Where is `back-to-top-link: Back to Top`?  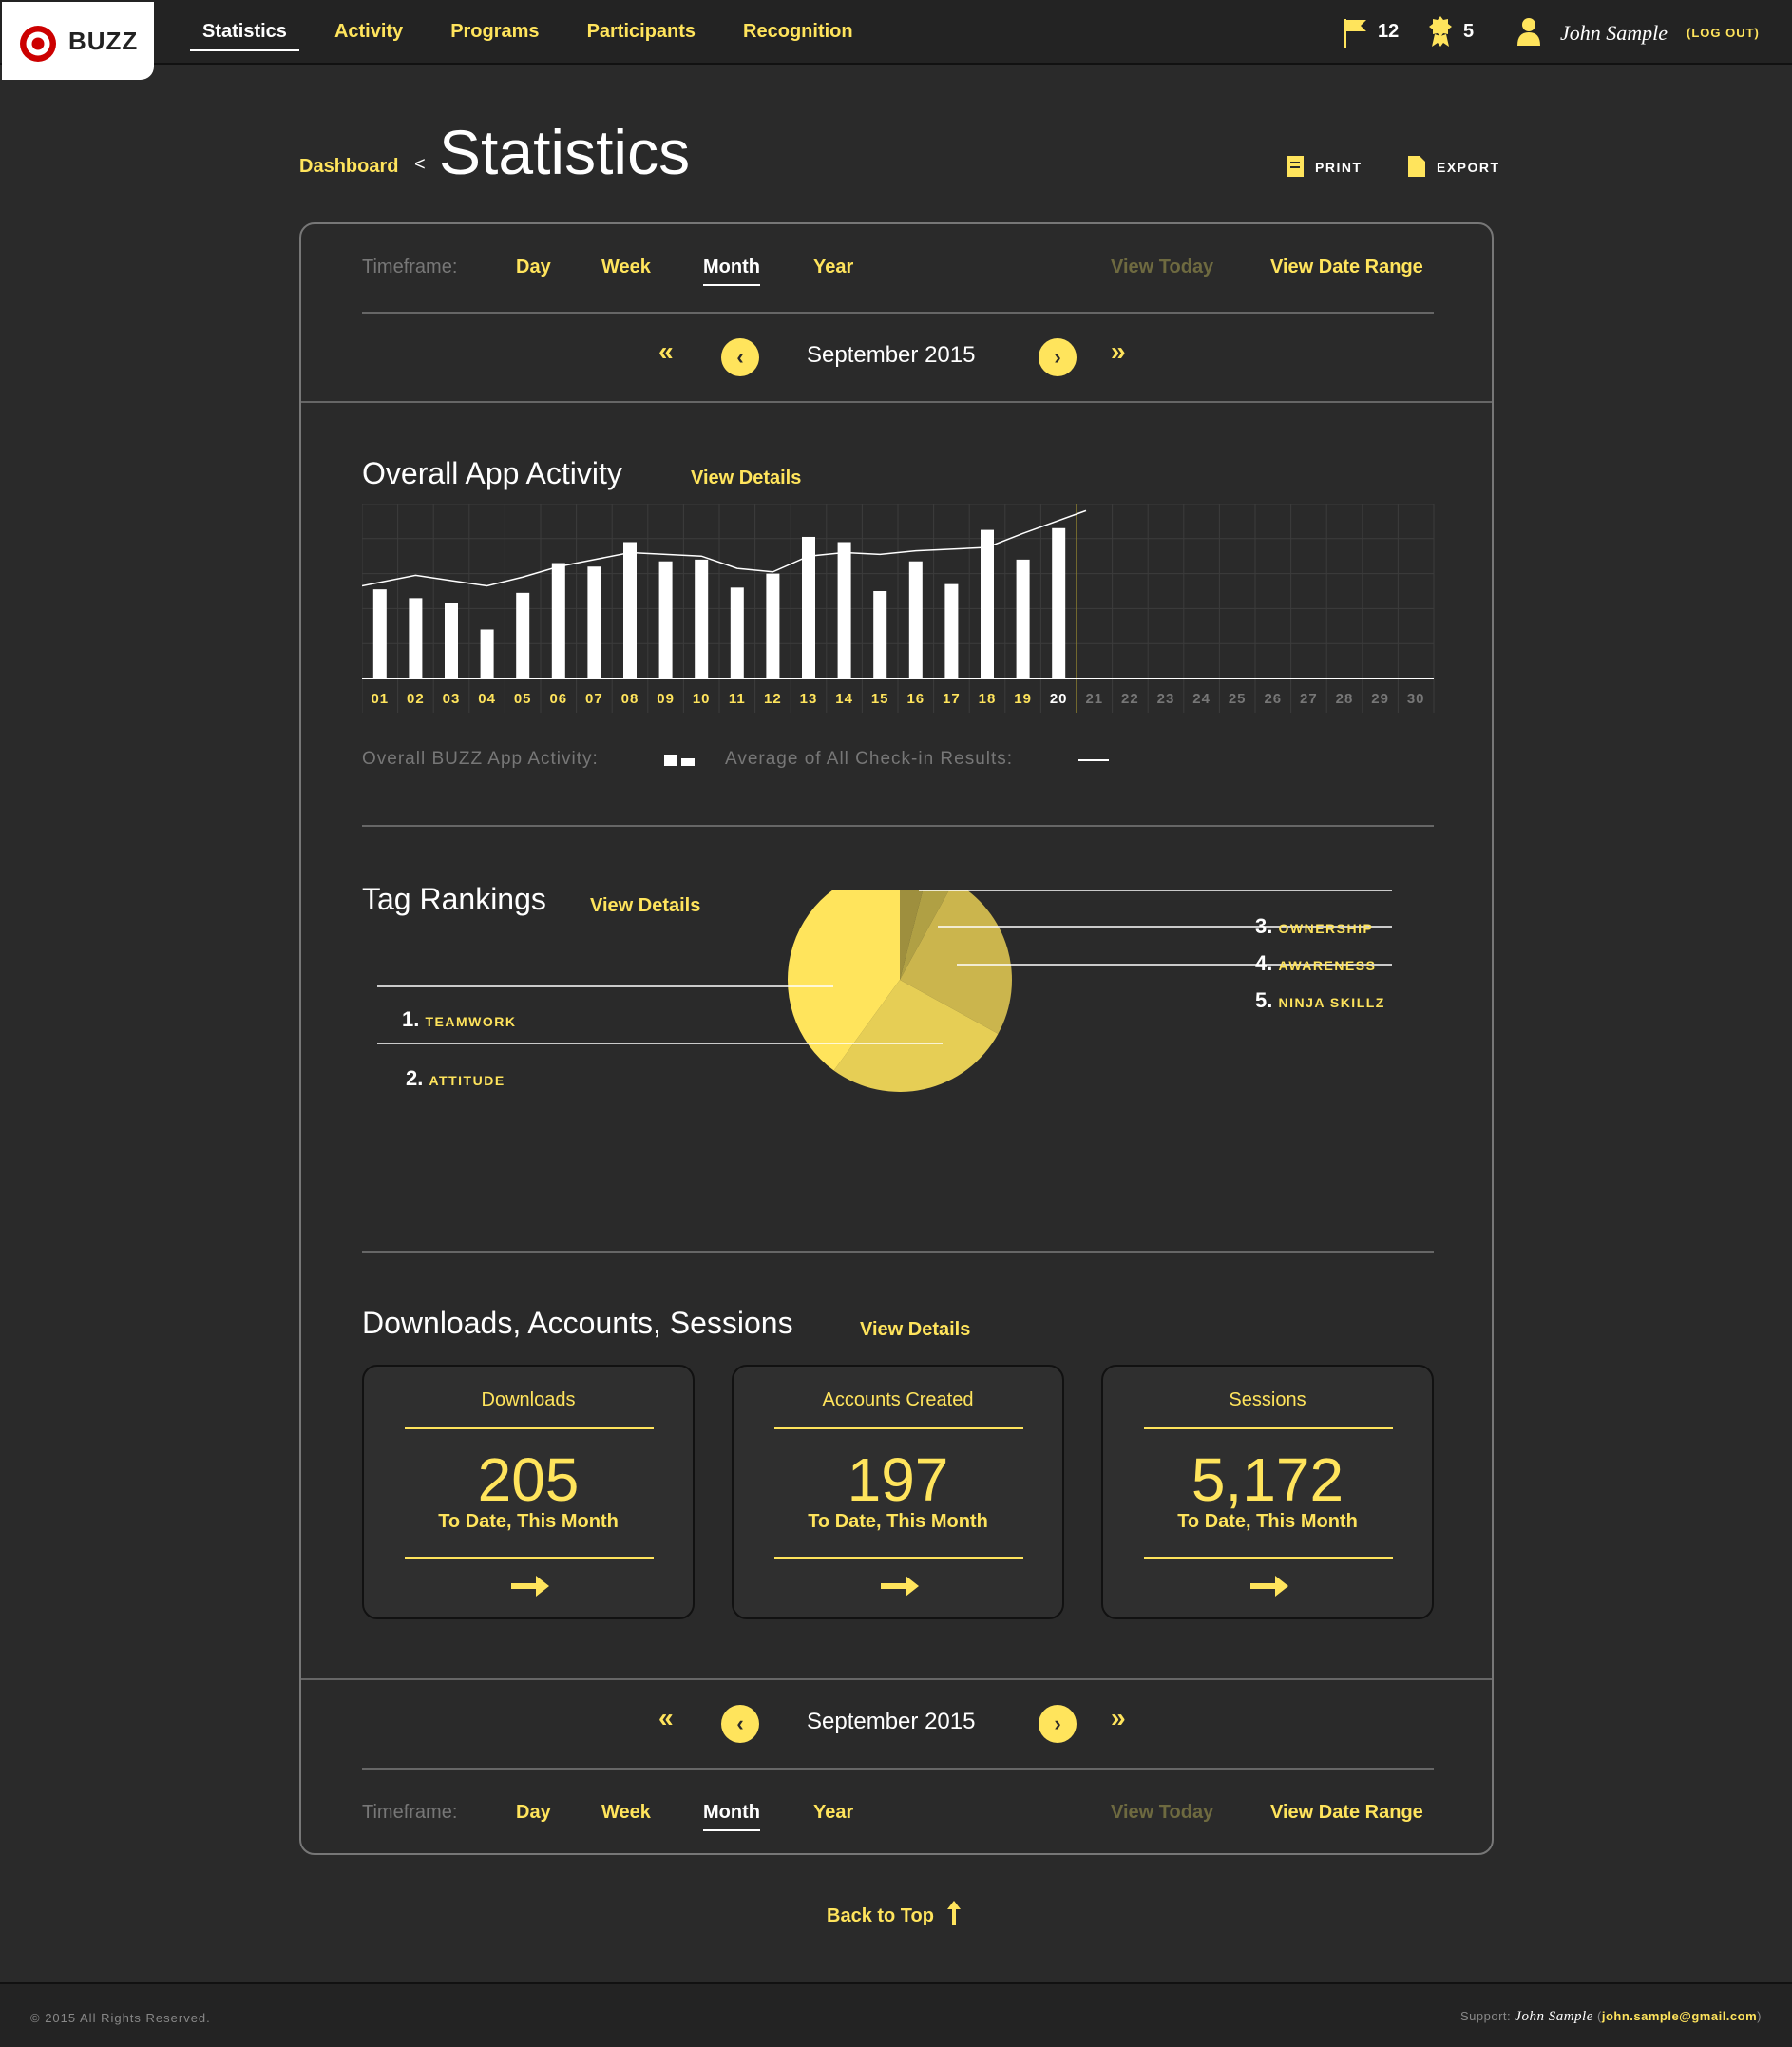 back-to-top-link: Back to Top is located at coordinates (894, 1914).